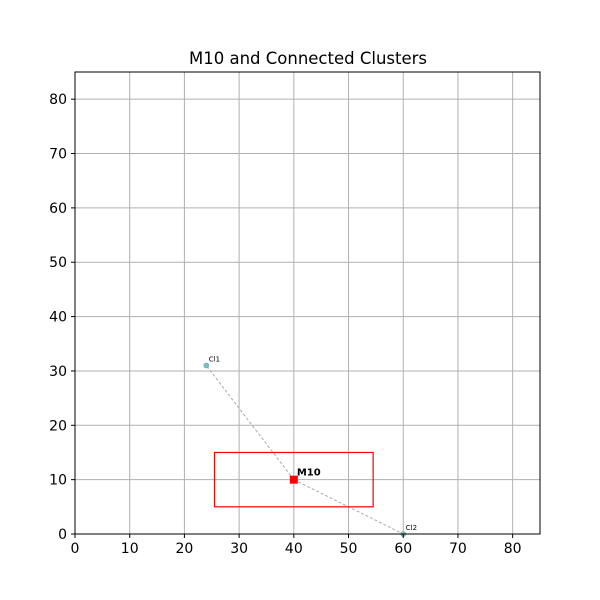 The height and width of the screenshot is (600, 600). What do you see at coordinates (403, 549) in the screenshot?
I see `x-tick-label: 60` at bounding box center [403, 549].